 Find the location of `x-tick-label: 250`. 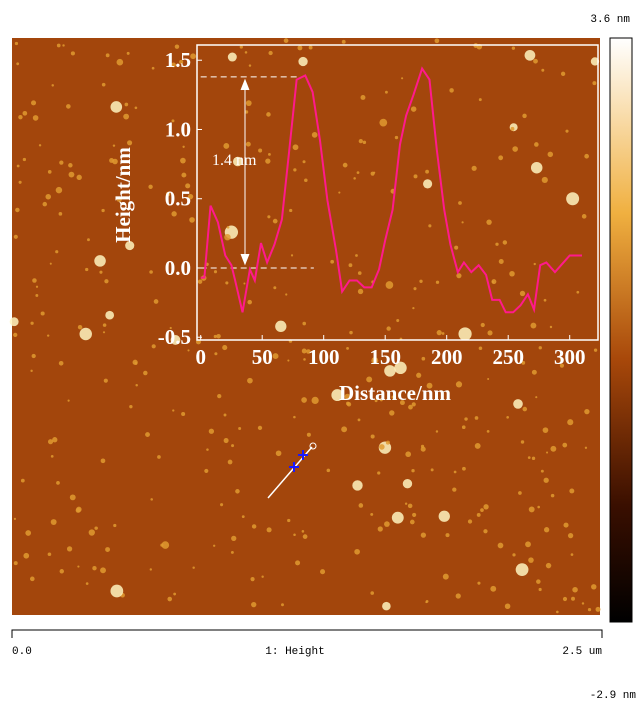

x-tick-label: 250 is located at coordinates (508, 357).